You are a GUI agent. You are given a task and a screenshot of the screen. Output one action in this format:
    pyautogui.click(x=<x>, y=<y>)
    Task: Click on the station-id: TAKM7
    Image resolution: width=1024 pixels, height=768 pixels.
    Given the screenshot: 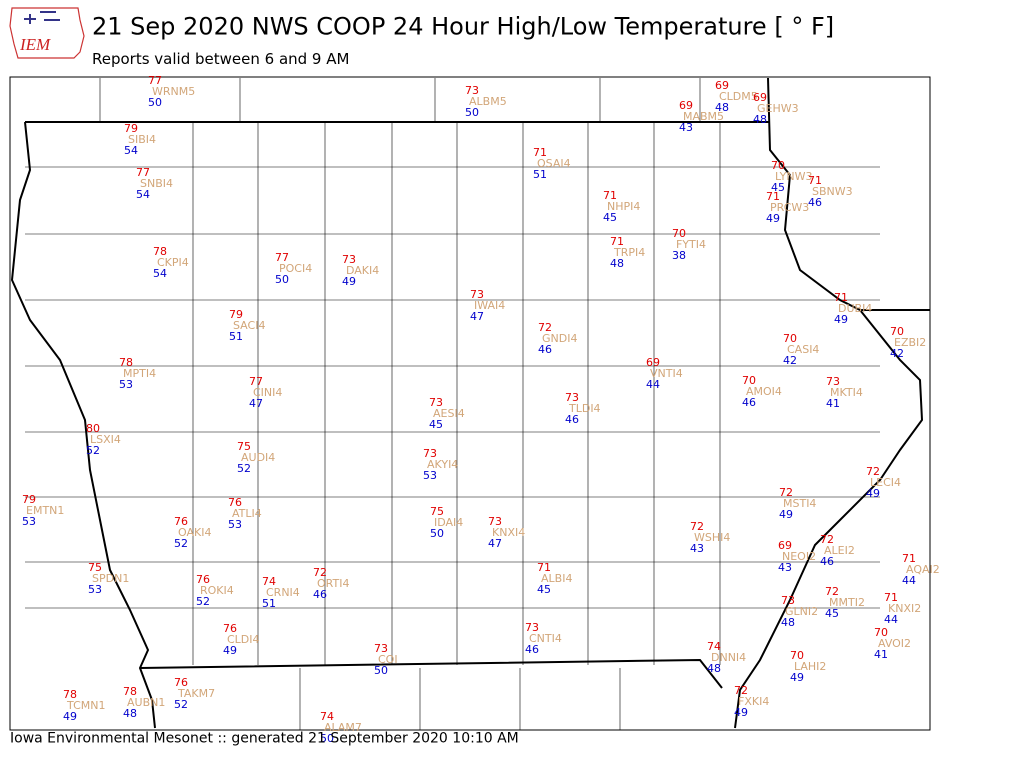 What is the action you would take?
    pyautogui.click(x=196, y=693)
    